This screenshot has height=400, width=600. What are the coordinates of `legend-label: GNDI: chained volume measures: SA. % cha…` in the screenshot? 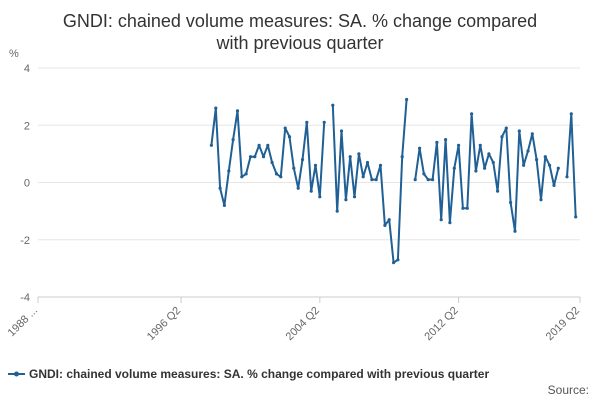 It's located at (259, 374).